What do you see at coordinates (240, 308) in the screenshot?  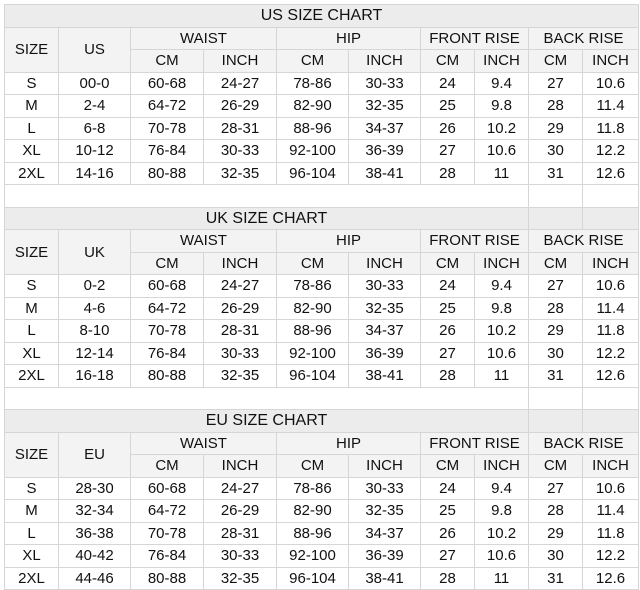 I see `value-cell: 26-29` at bounding box center [240, 308].